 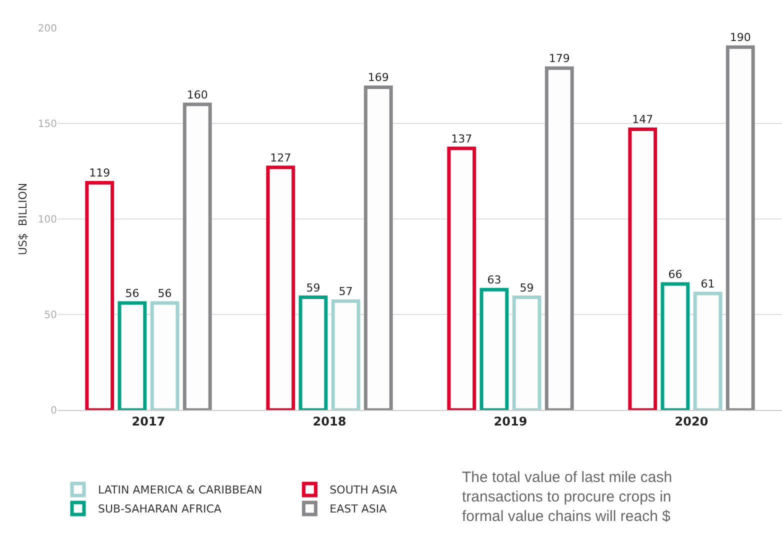 What do you see at coordinates (643, 119) in the screenshot?
I see `data-label: 147` at bounding box center [643, 119].